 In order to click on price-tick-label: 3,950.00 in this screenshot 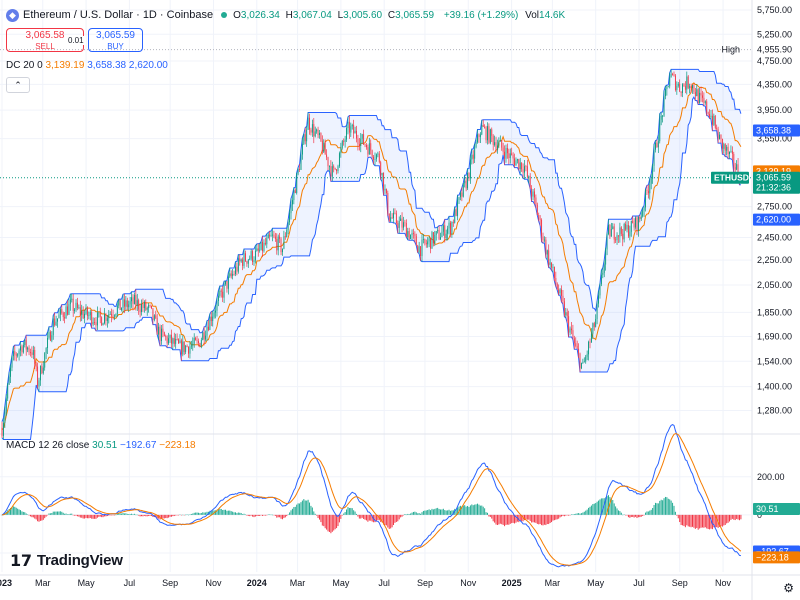, I will do `click(774, 110)`.